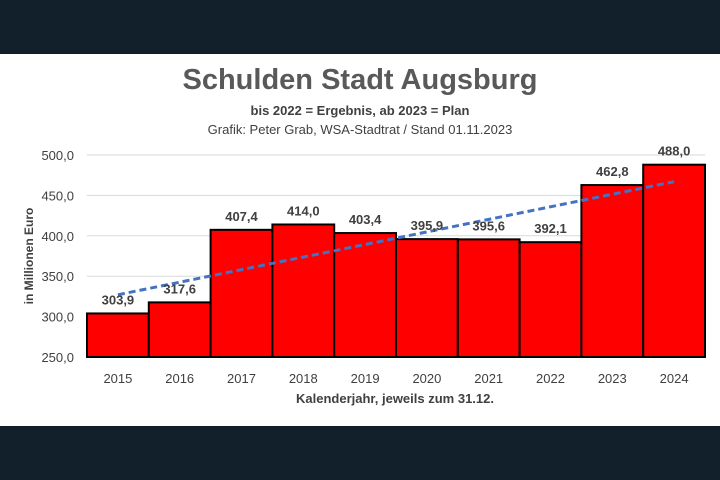 The height and width of the screenshot is (480, 720). I want to click on x-tick-label: 2021, so click(488, 378).